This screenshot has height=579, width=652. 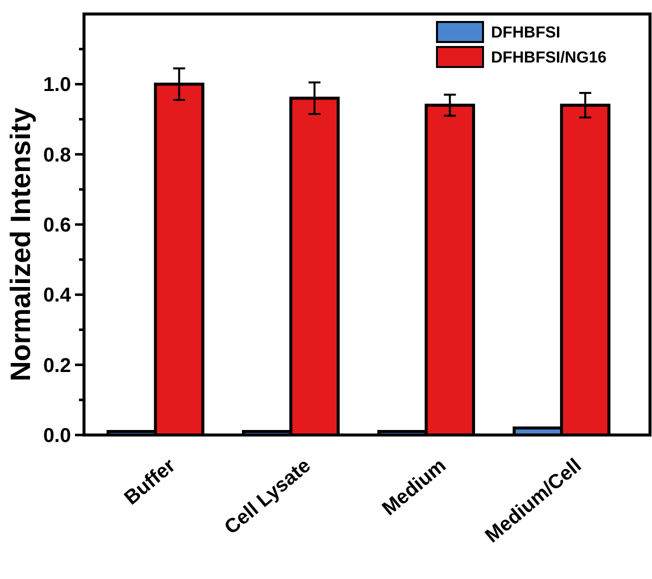 What do you see at coordinates (20, 244) in the screenshot?
I see `y-axis-title: Normalized Intensity` at bounding box center [20, 244].